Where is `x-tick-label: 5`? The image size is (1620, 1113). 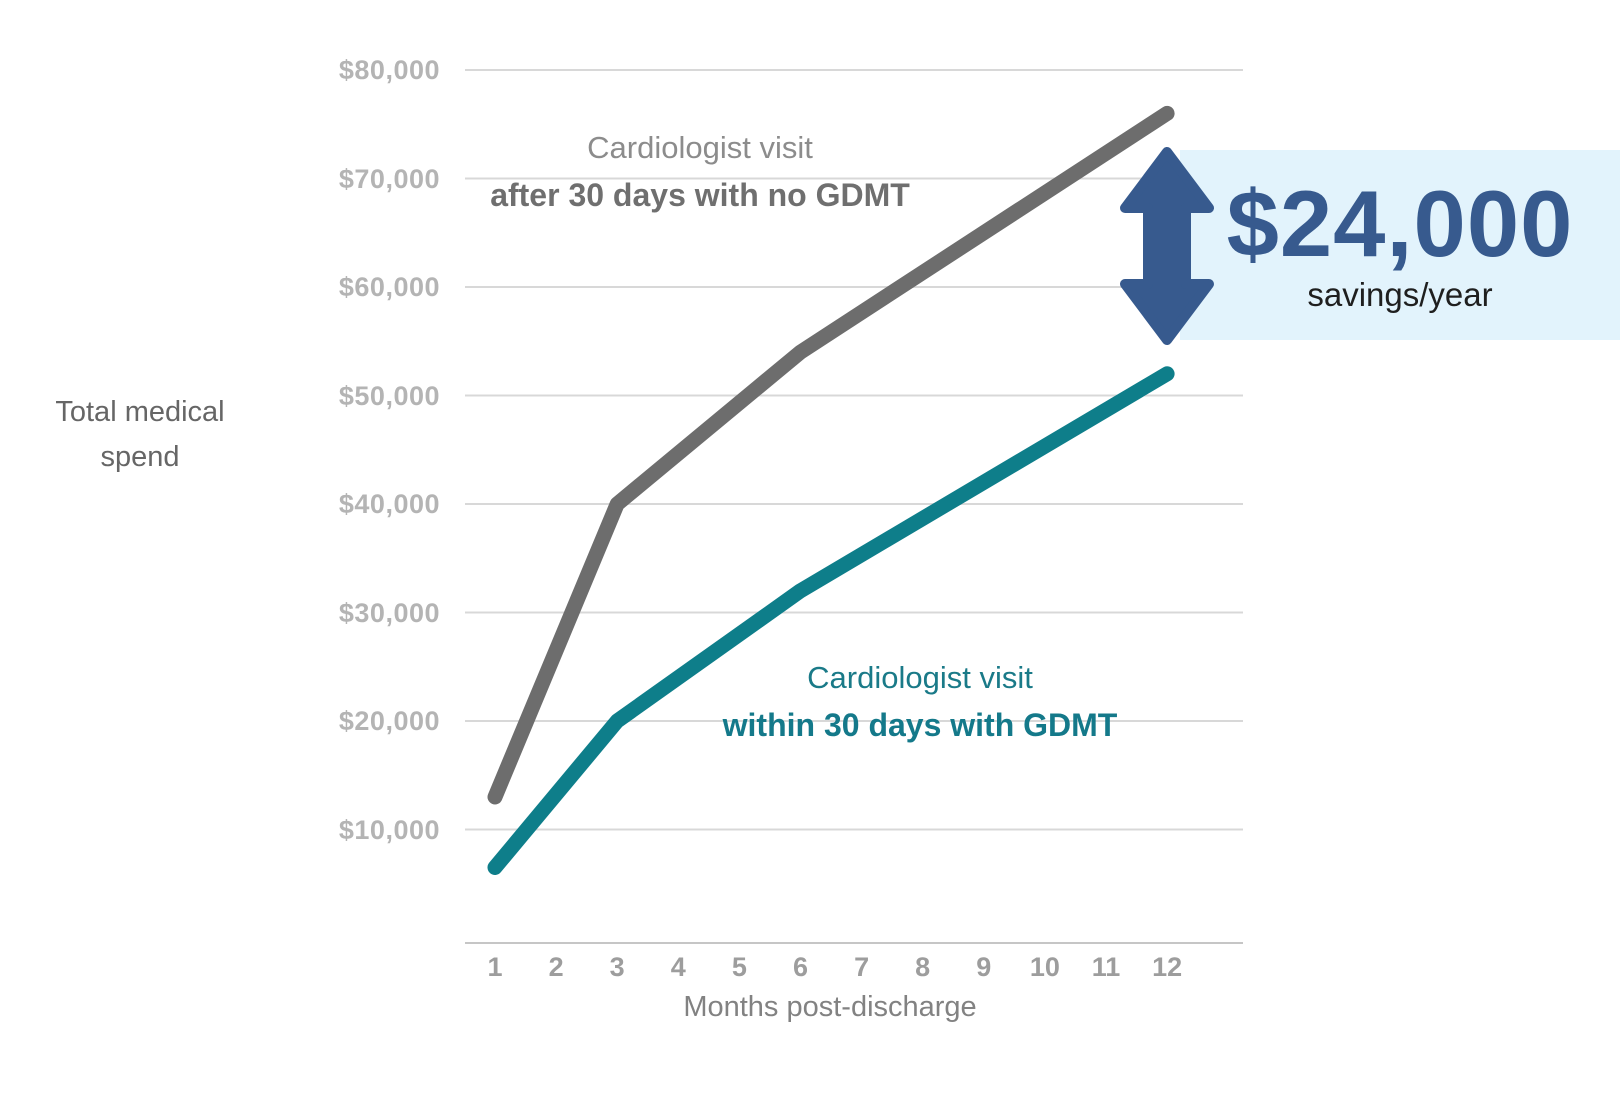 x-tick-label: 5 is located at coordinates (739, 967).